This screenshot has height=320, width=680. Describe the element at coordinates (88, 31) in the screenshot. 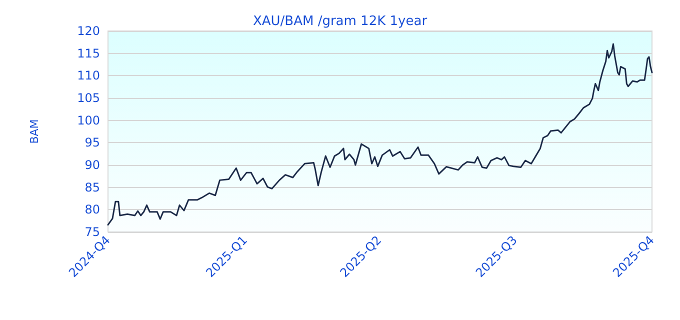

I see `y-tick-label: 120` at that location.